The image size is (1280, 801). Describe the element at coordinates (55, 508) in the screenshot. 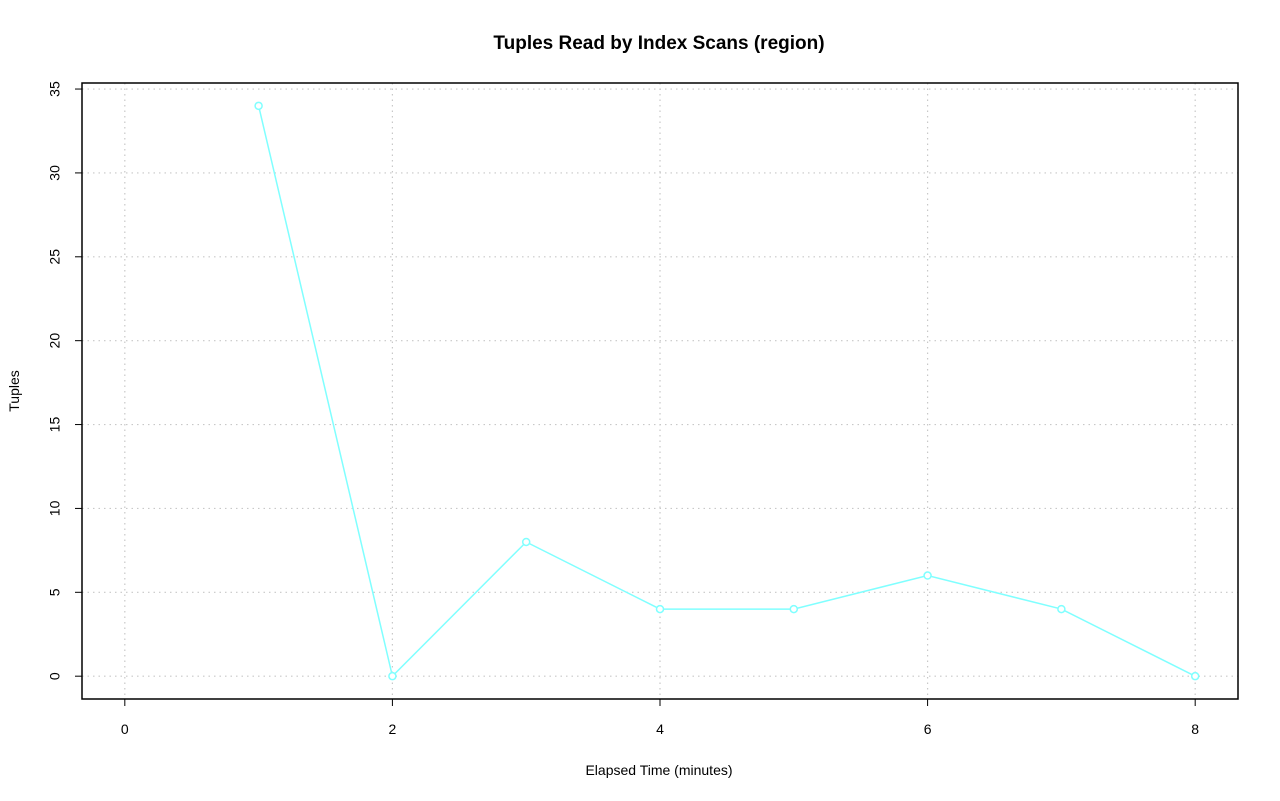

I see `y-tick-label: 10` at that location.